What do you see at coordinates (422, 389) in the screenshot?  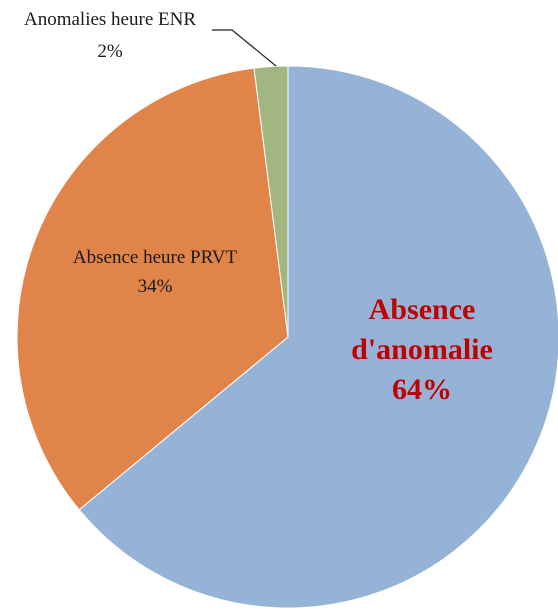 I see `value-label: 64%` at bounding box center [422, 389].